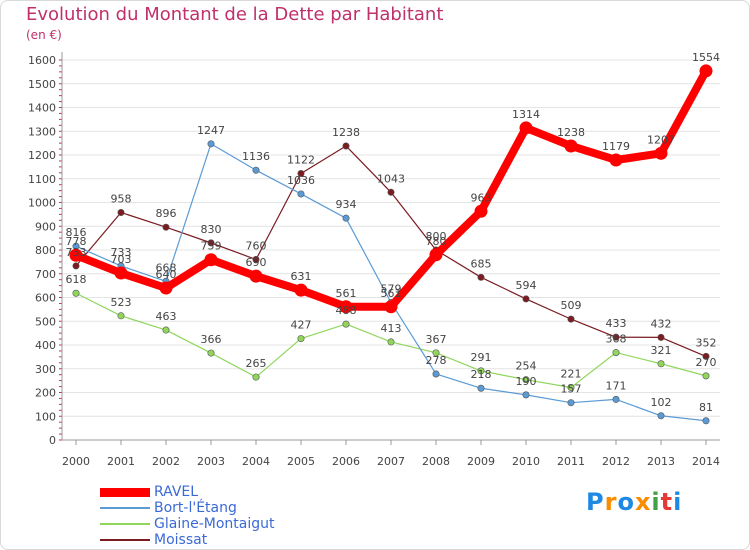 Image resolution: width=750 pixels, height=550 pixels. I want to click on y-tick-label: 1100, so click(42, 179).